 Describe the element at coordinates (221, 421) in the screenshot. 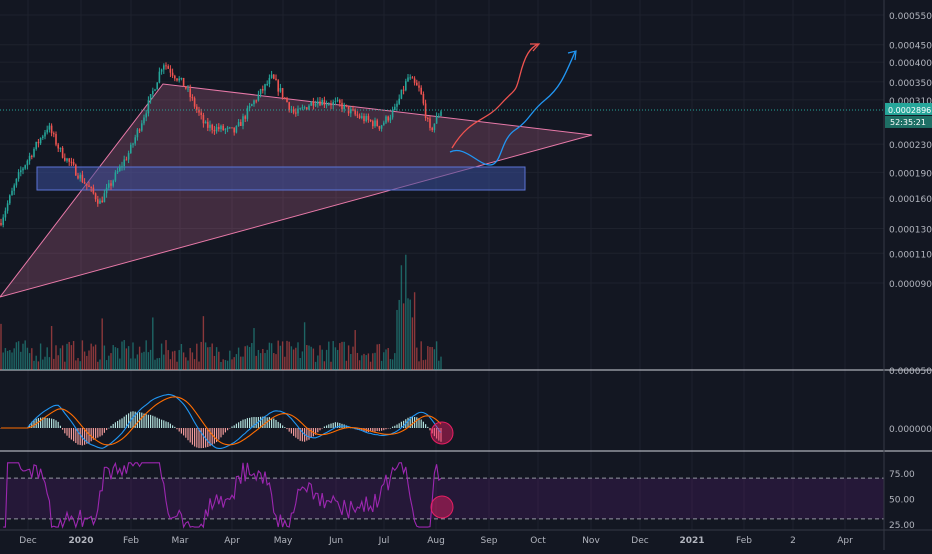

I see `signal-line` at that location.